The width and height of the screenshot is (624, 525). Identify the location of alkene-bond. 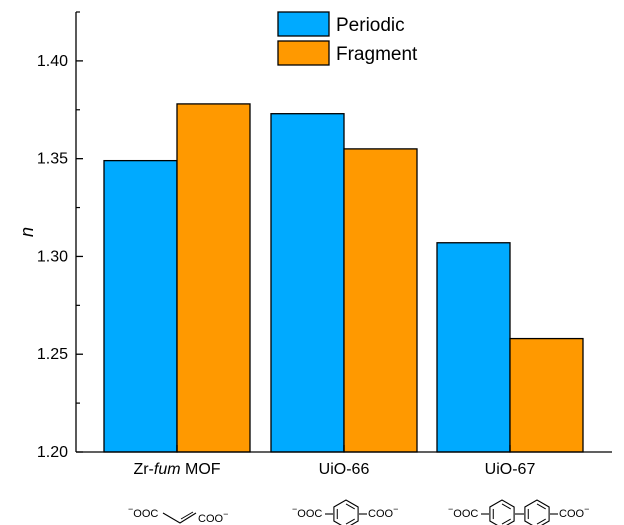
(179, 518).